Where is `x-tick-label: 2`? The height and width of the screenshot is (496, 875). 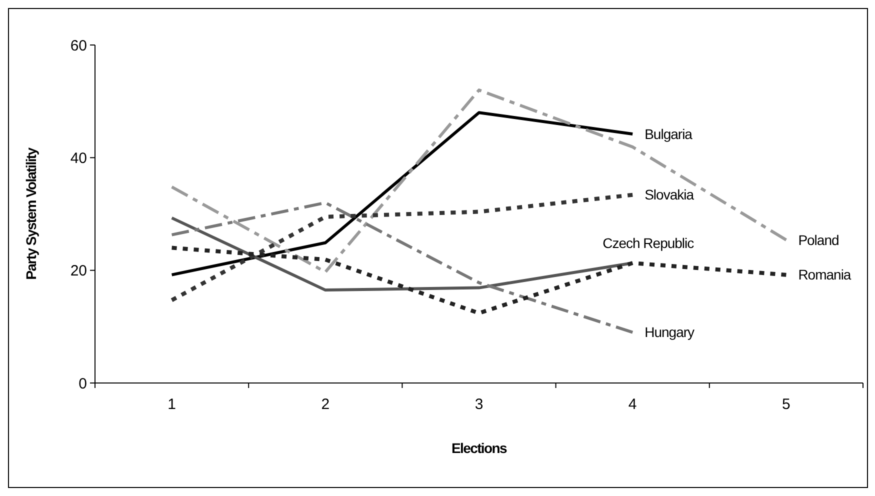
x-tick-label: 2 is located at coordinates (325, 404).